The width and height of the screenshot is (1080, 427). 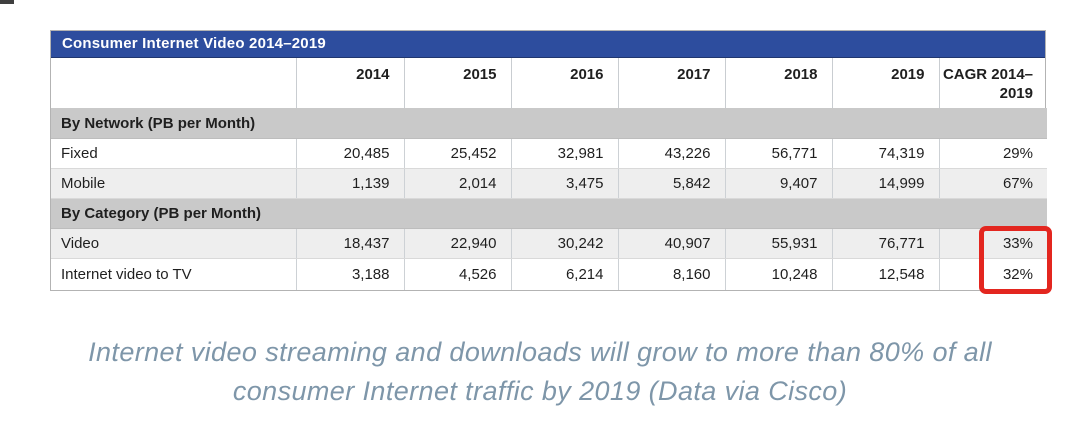 What do you see at coordinates (457, 274) in the screenshot?
I see `cell-value: 4,526` at bounding box center [457, 274].